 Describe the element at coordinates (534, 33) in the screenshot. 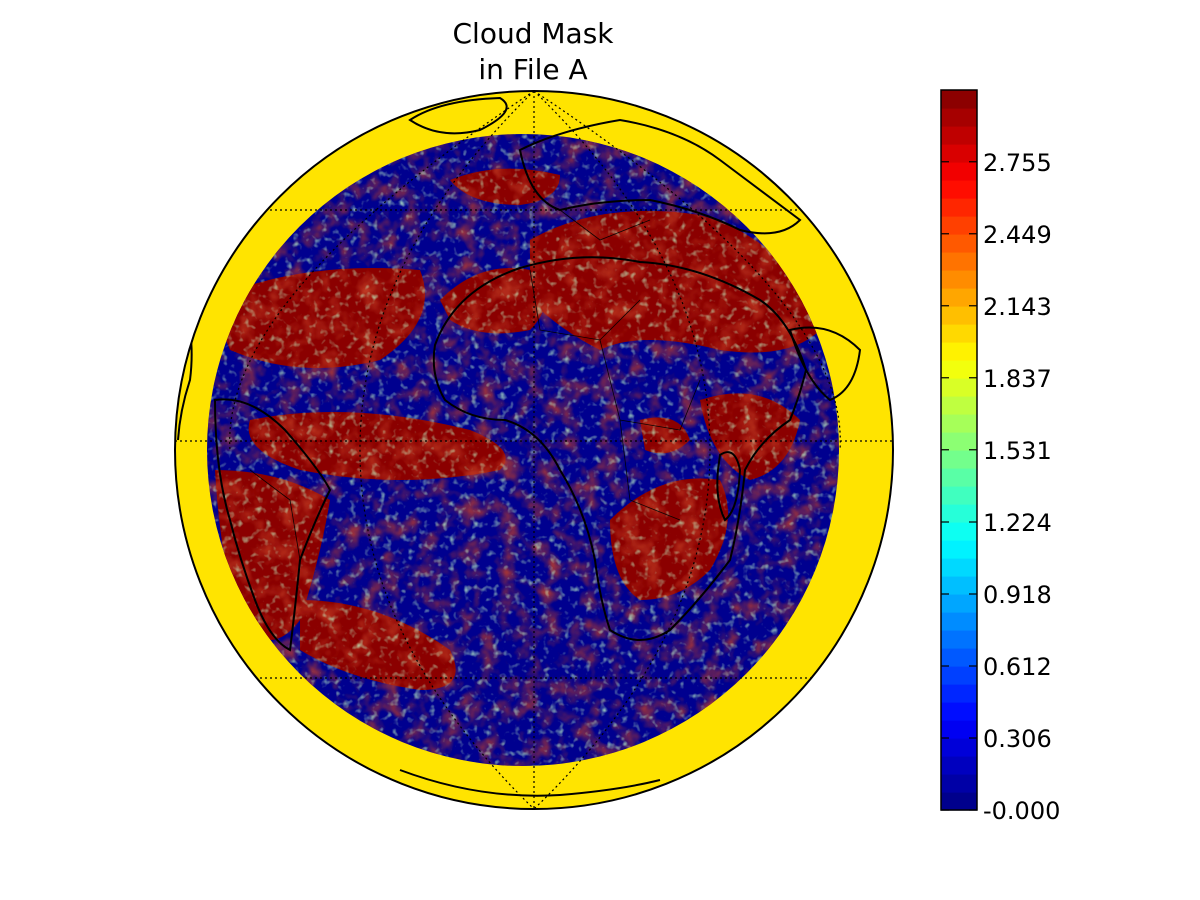

I see `title-line-1: Cloud Mask` at that location.